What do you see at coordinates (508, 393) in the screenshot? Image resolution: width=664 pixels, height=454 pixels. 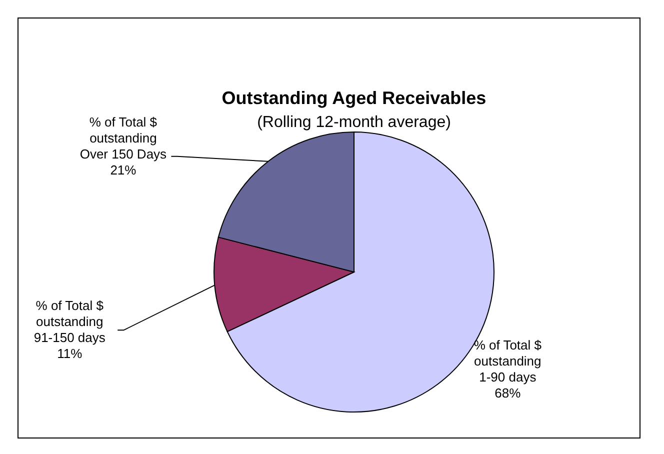 I see `data-label: 68%` at bounding box center [508, 393].